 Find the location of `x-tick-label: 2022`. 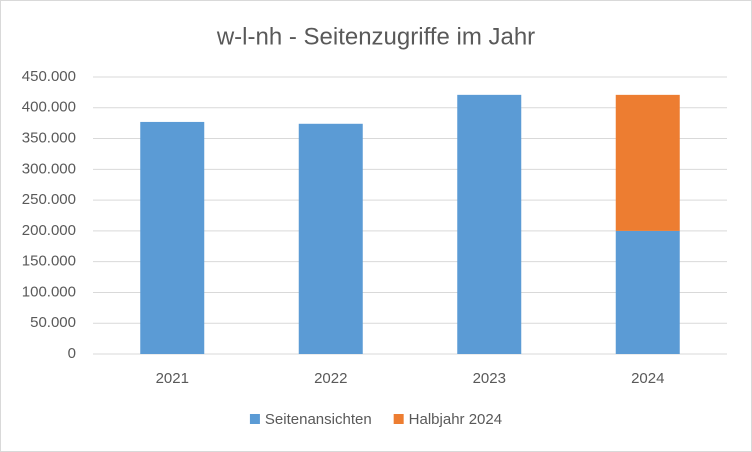

x-tick-label: 2022 is located at coordinates (330, 378).